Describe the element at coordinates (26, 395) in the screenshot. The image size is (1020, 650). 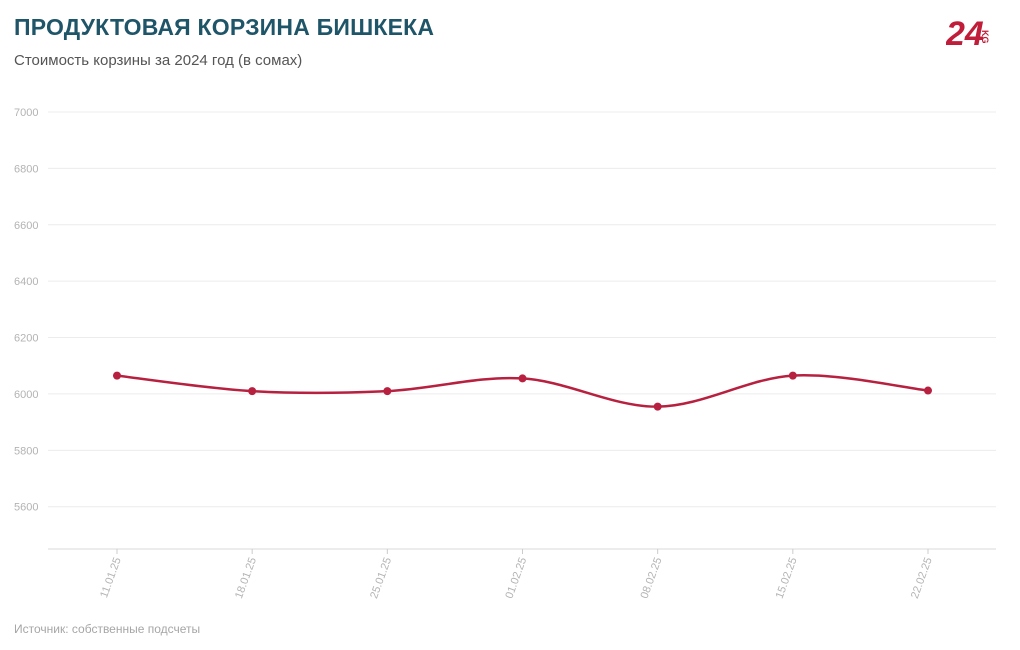
I see `y-tick-label: 6000` at that location.